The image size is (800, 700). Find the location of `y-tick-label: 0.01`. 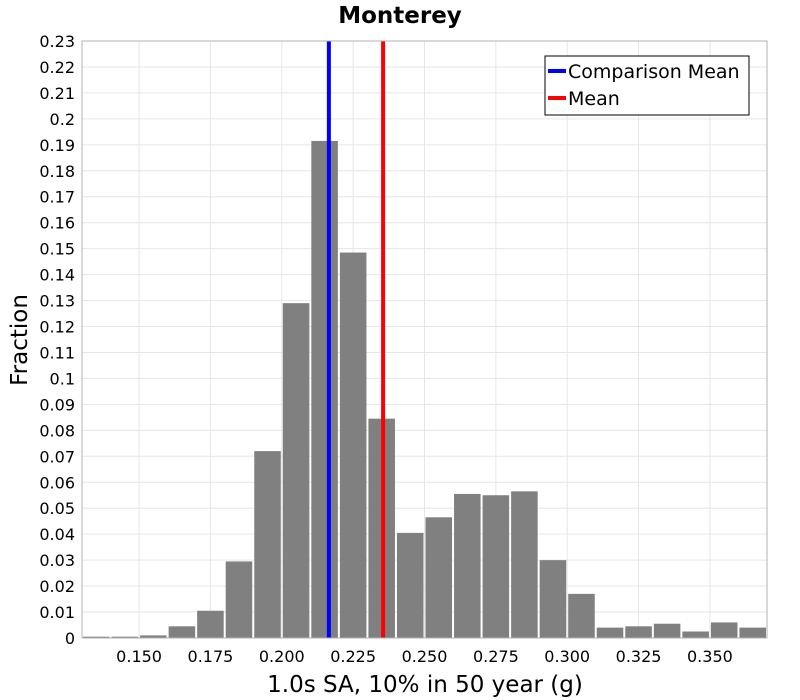

y-tick-label: 0.01 is located at coordinates (57, 612).